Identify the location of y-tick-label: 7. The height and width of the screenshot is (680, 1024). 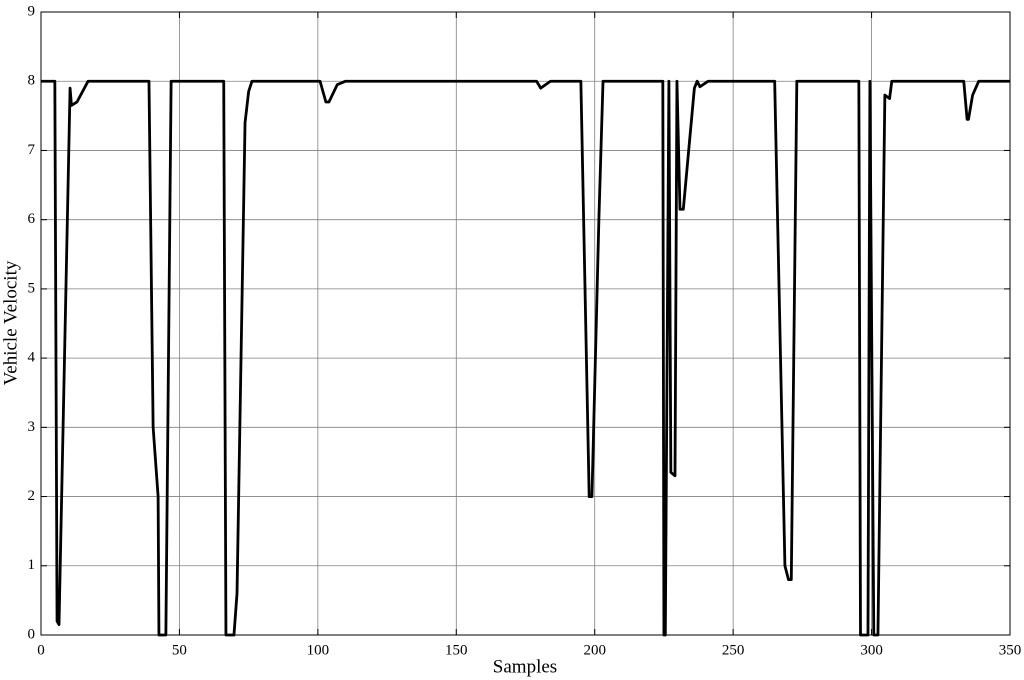
(32, 150).